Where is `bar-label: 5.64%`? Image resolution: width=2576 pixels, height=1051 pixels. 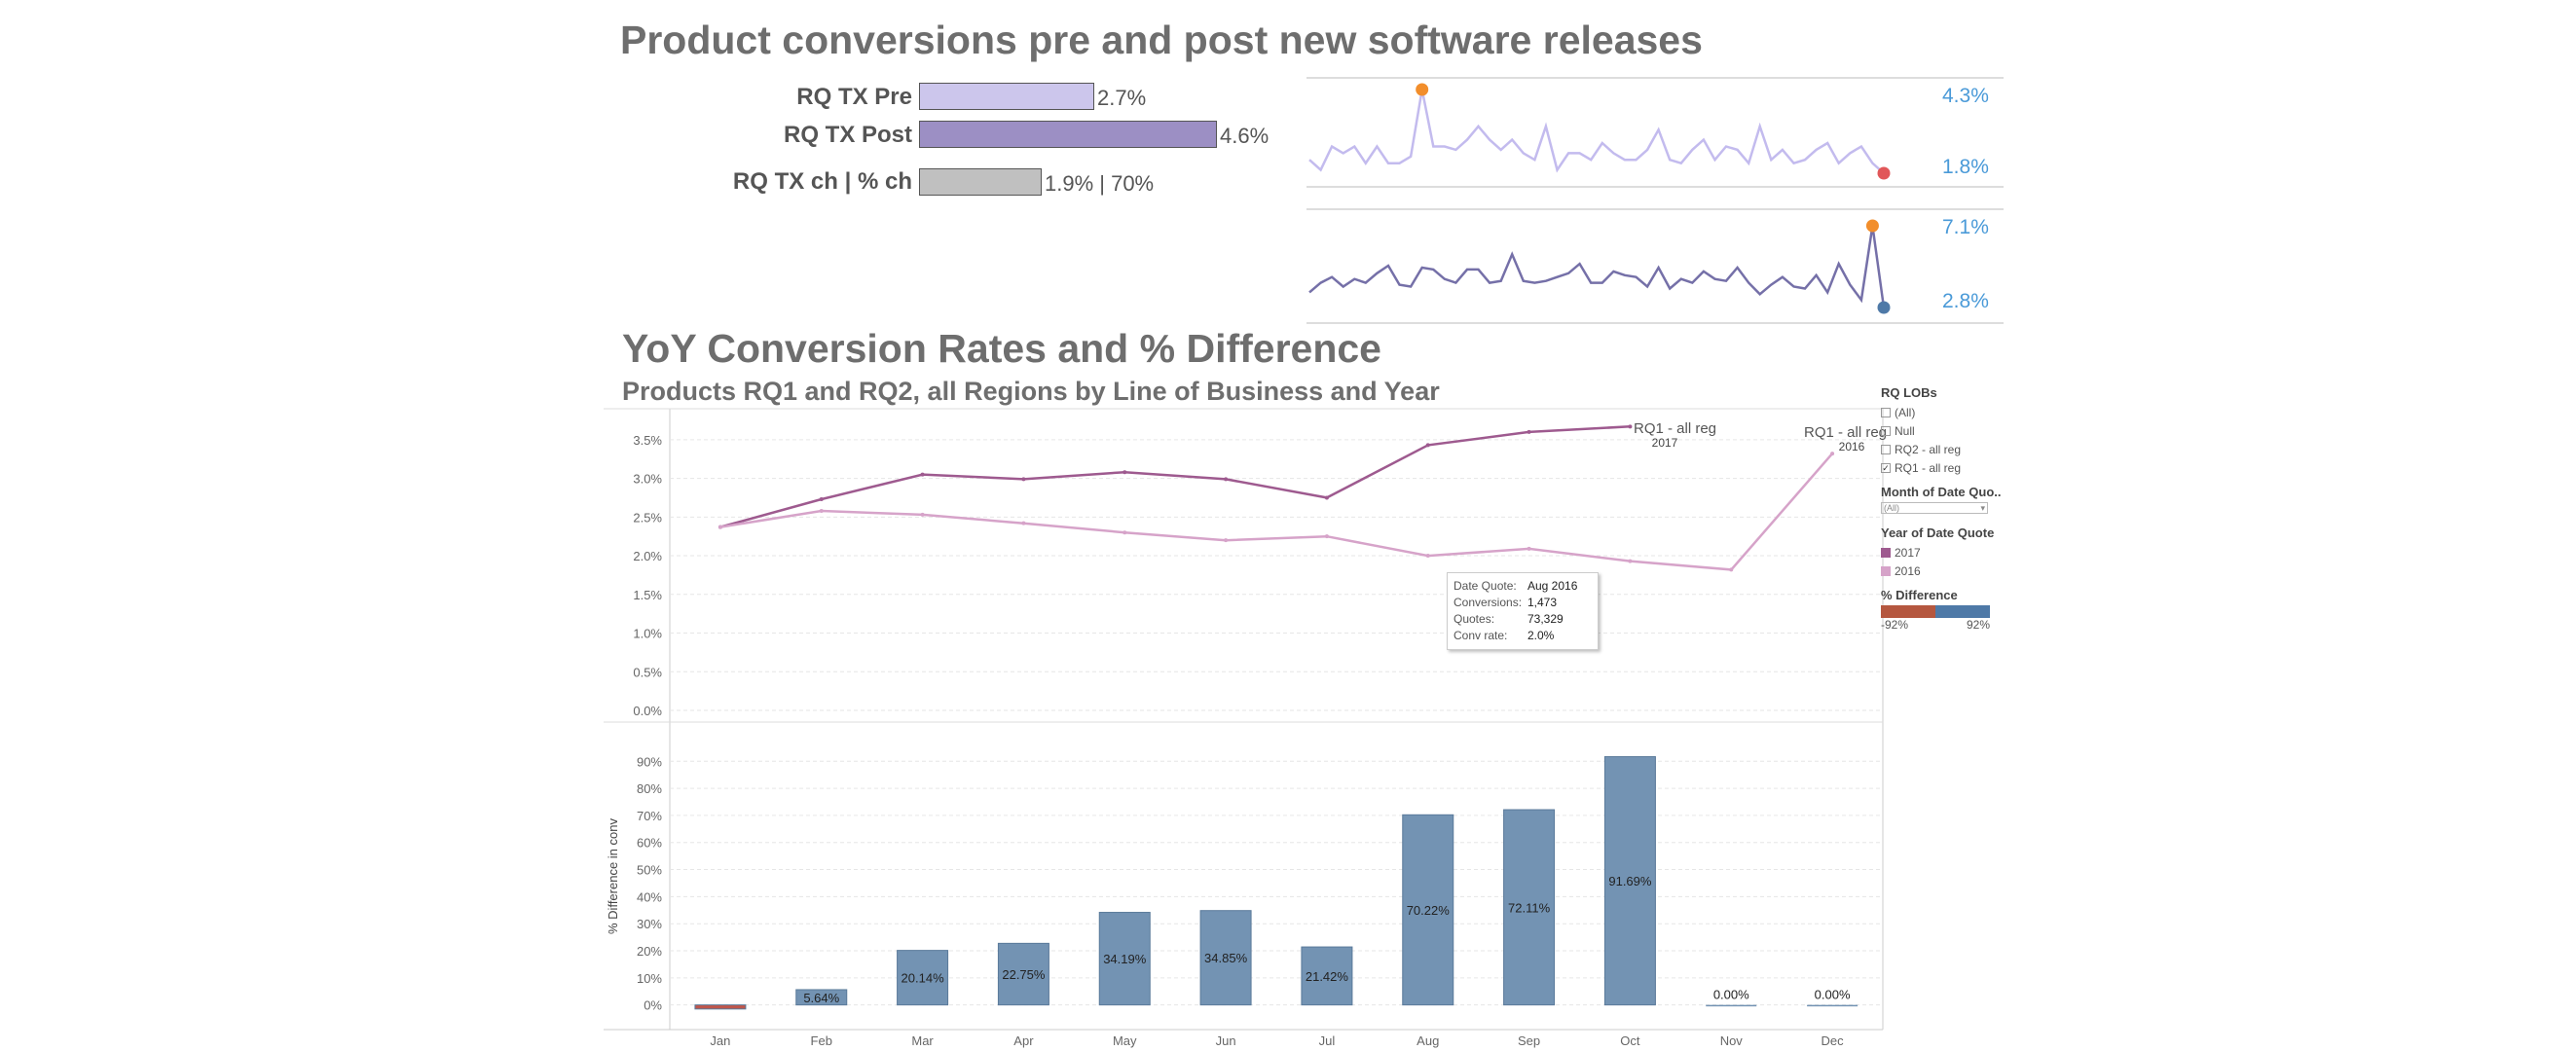
bar-label: 5.64% is located at coordinates (821, 998).